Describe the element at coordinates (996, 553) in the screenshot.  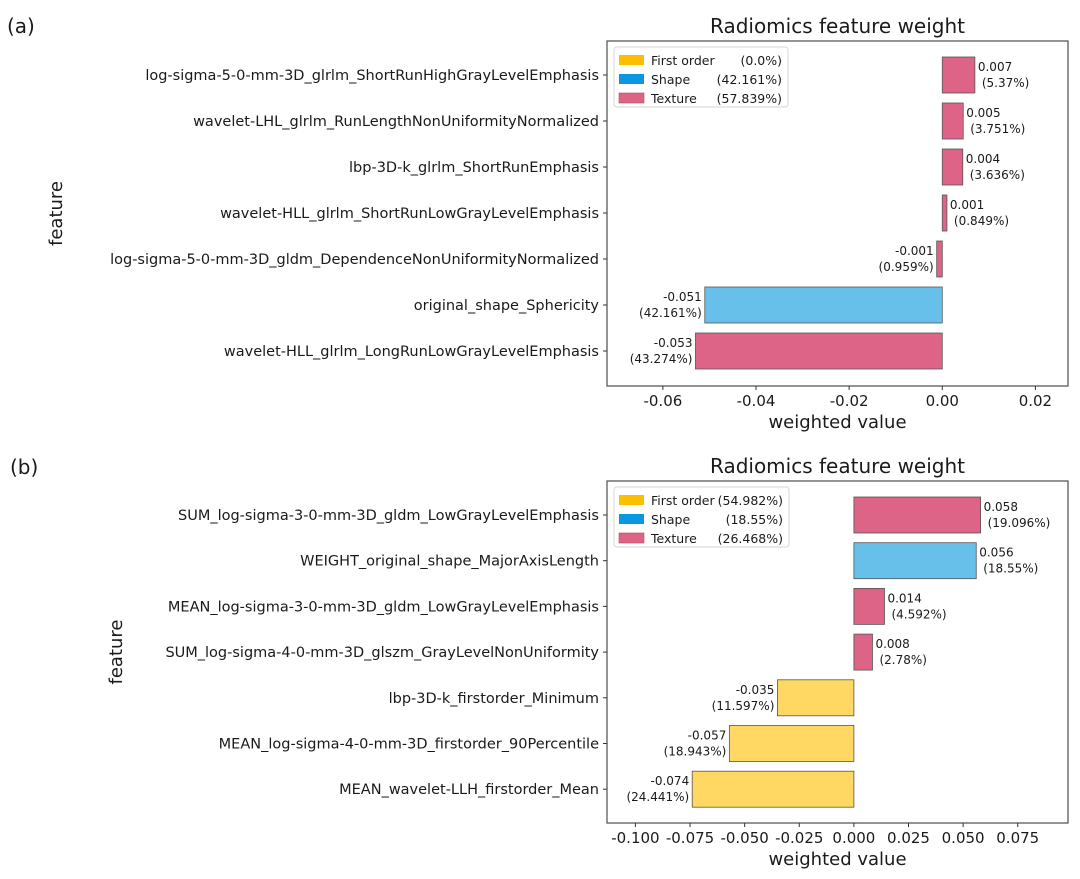
I see `bar-value-label: 0.056` at that location.